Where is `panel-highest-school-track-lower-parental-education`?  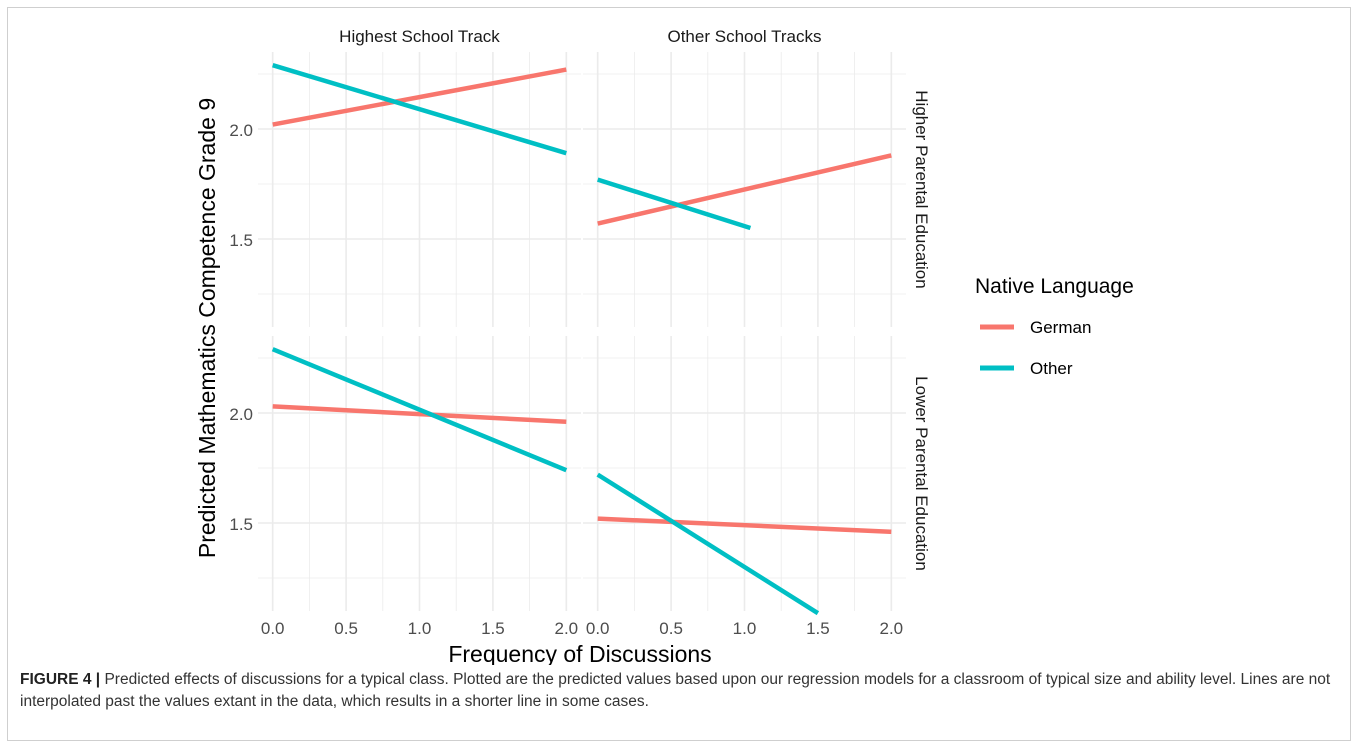
panel-highest-school-track-lower-parental-education is located at coordinates (419, 473).